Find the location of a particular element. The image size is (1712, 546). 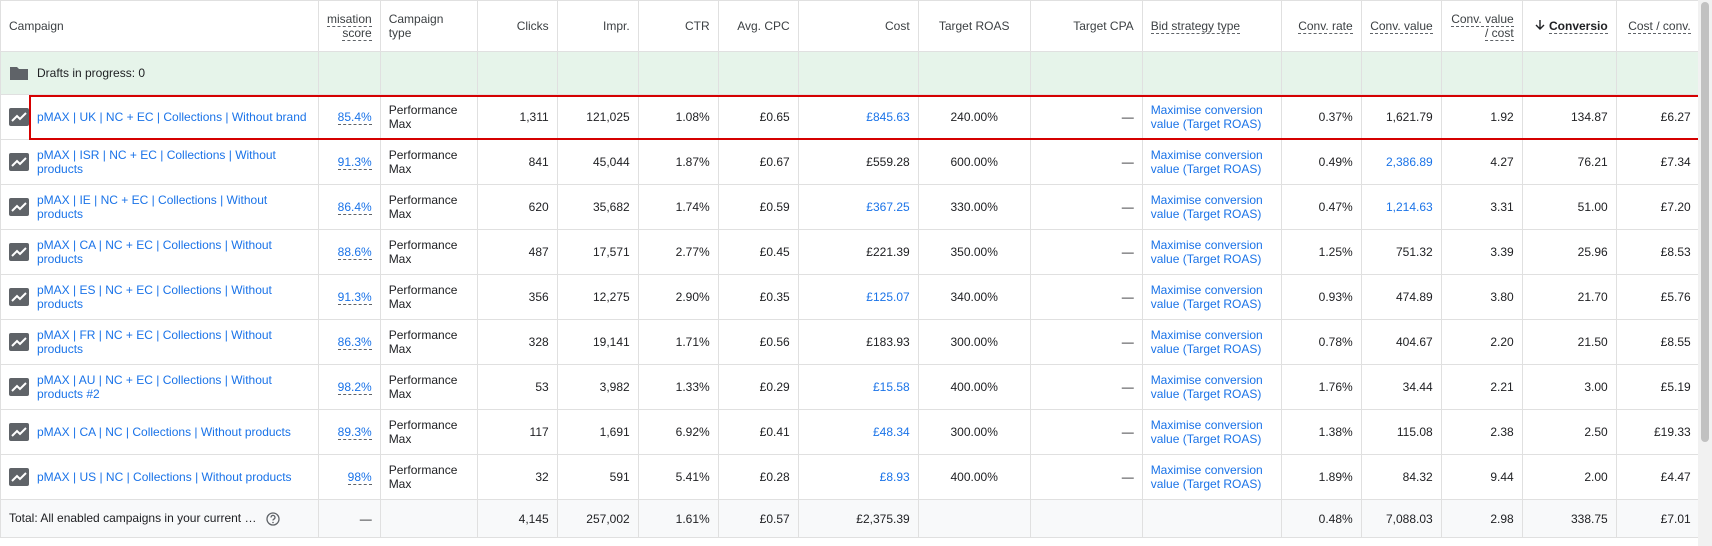

column-header: Cost / conv. is located at coordinates (1657, 26).